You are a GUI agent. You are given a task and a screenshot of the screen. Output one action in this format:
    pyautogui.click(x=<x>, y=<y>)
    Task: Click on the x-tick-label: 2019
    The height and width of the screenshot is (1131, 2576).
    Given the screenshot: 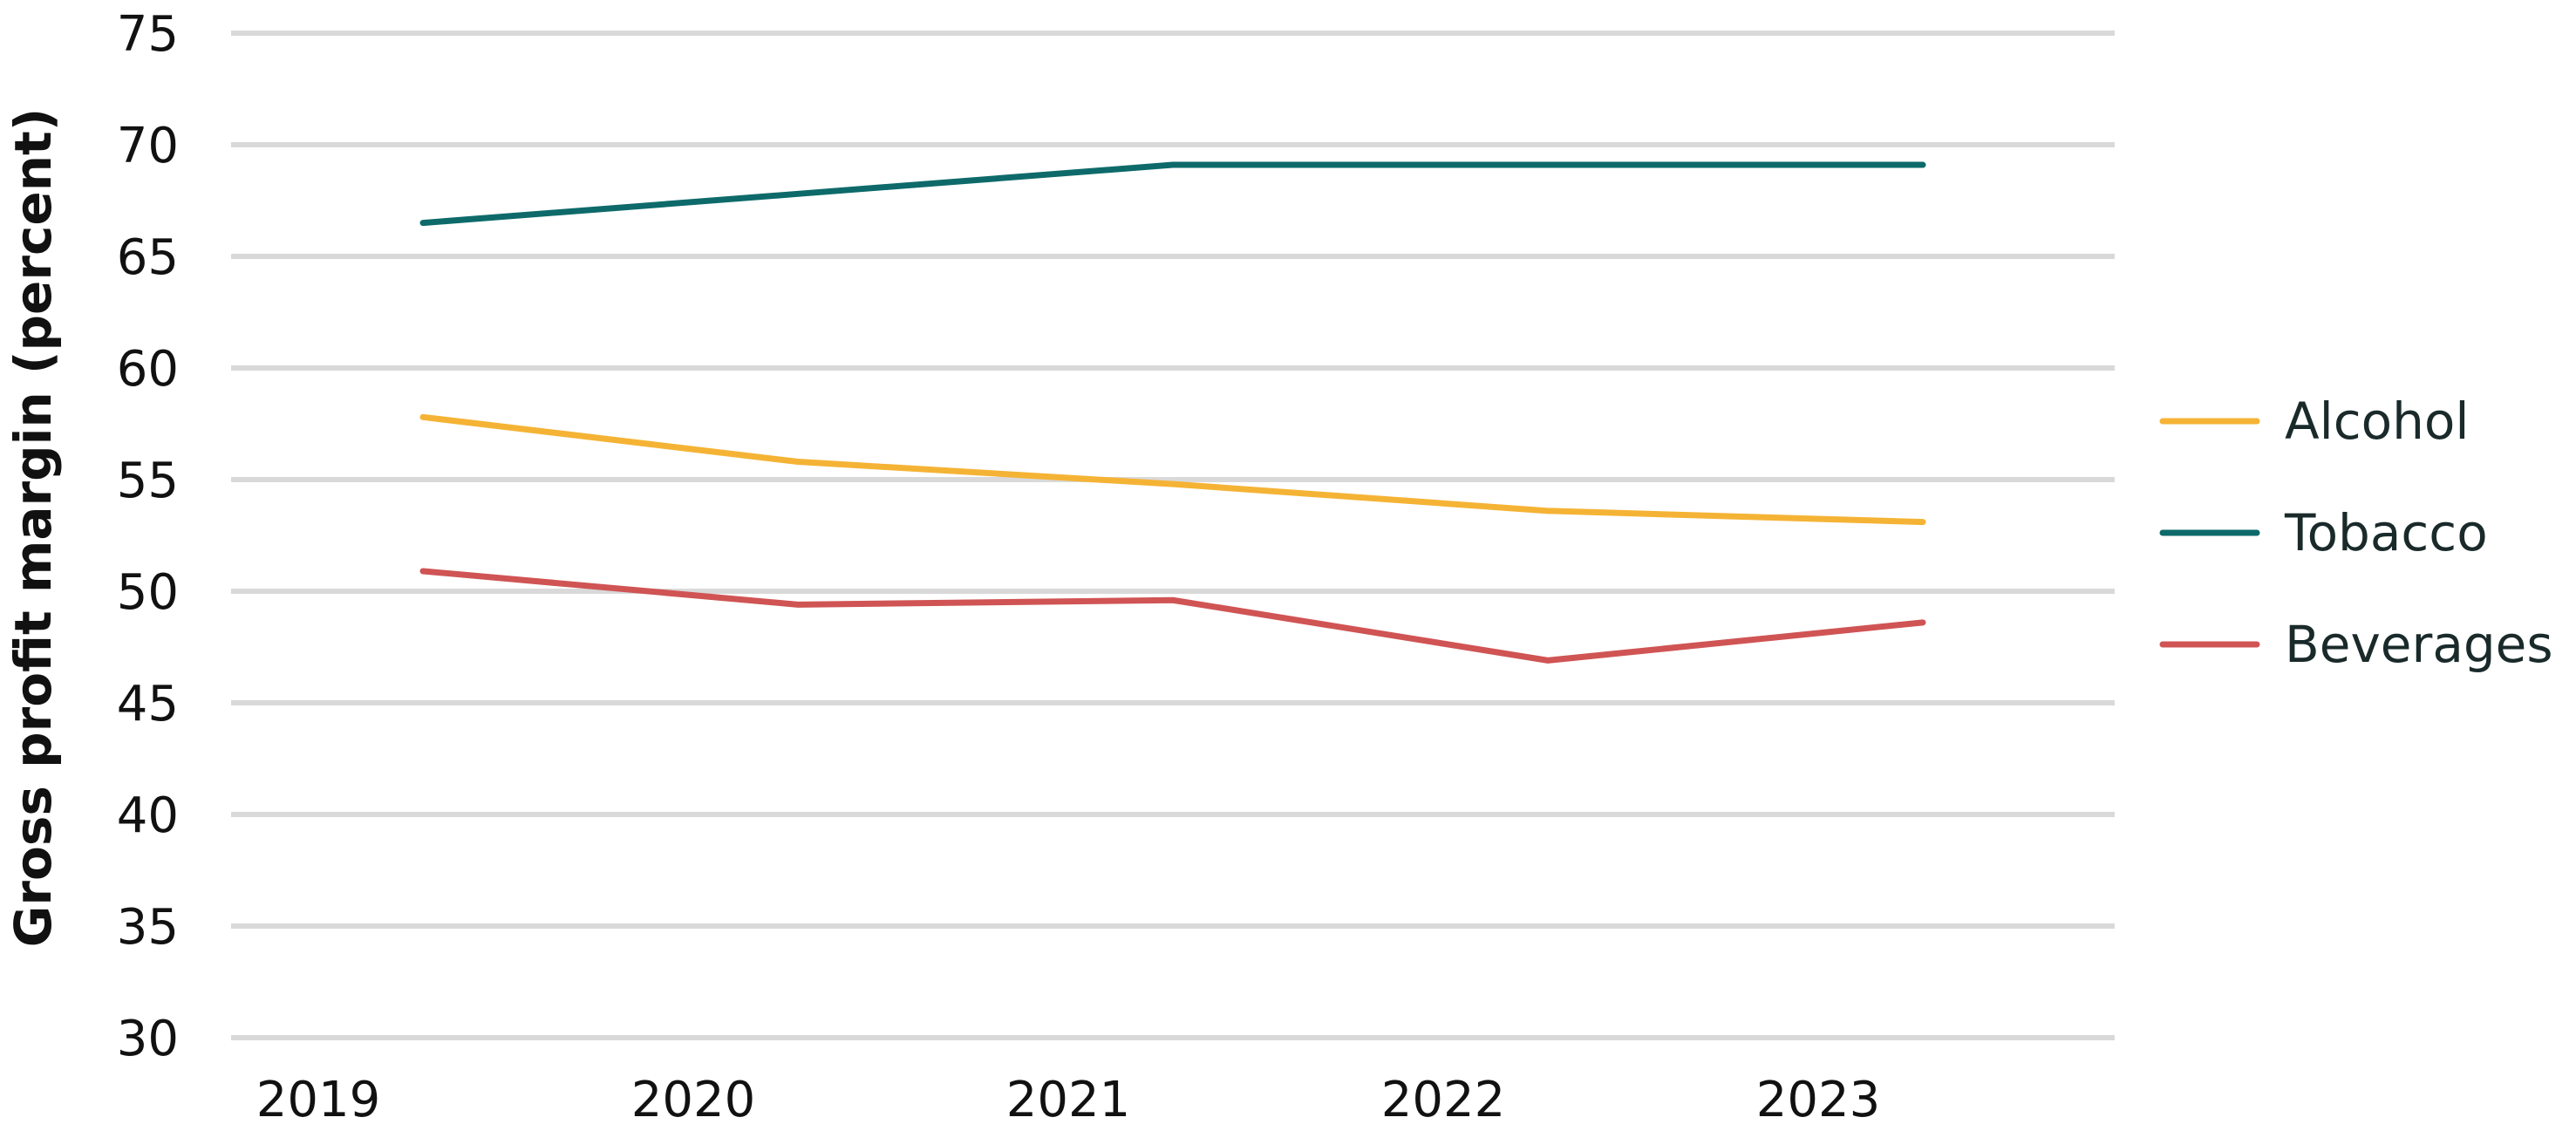 What is the action you would take?
    pyautogui.click(x=319, y=1100)
    